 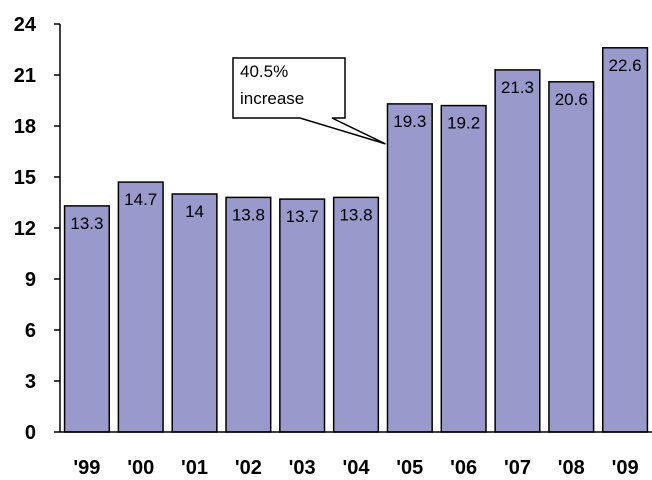 What do you see at coordinates (25, 178) in the screenshot?
I see `y-tick-label: 15` at bounding box center [25, 178].